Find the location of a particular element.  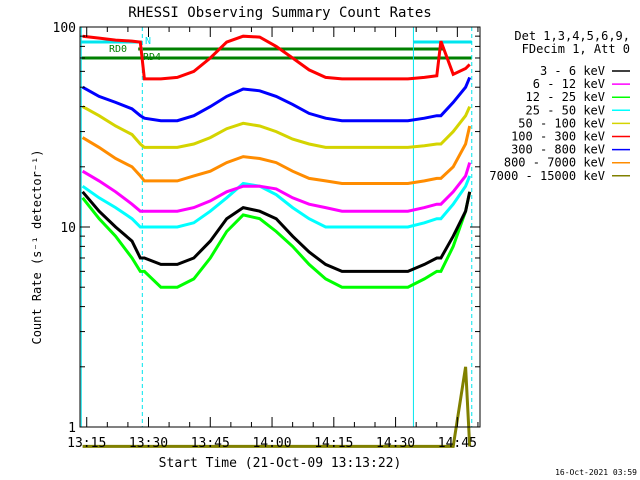

flag-bars: N RD0 RD4 is located at coordinates (276, 49).